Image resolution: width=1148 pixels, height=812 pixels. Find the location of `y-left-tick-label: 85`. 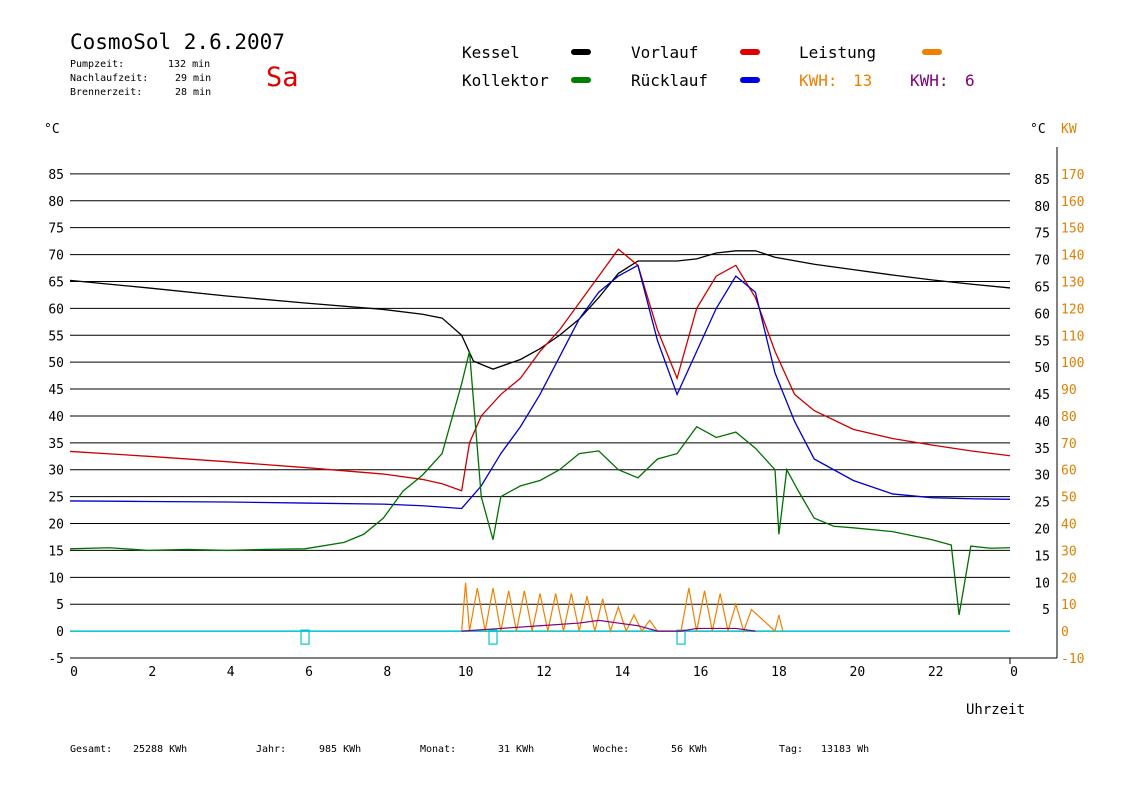

y-left-tick-label: 85 is located at coordinates (56, 175).